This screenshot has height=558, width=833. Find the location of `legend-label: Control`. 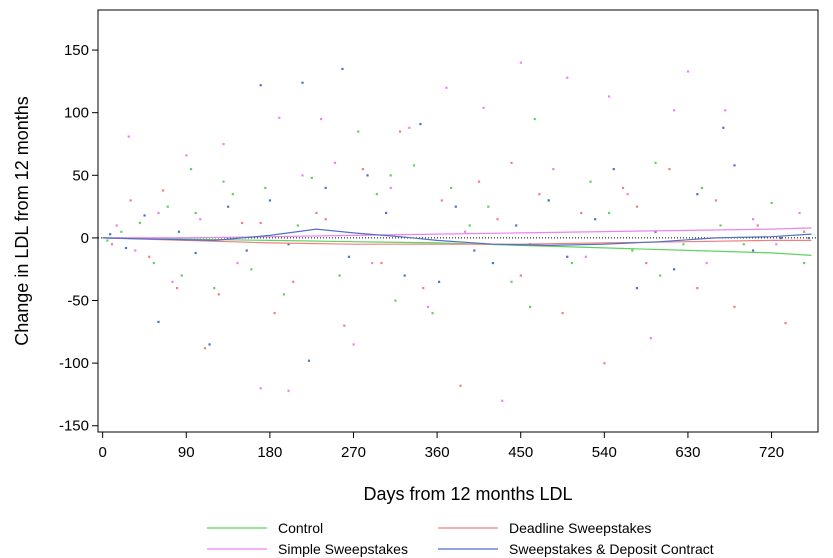

legend-label: Control is located at coordinates (300, 528).